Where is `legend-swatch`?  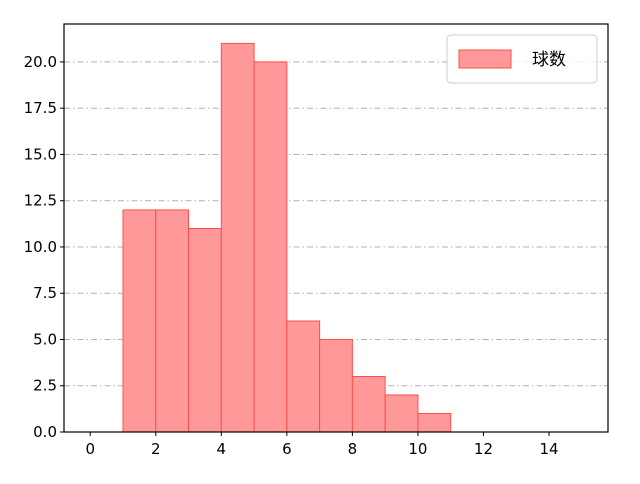
legend-swatch is located at coordinates (485, 59).